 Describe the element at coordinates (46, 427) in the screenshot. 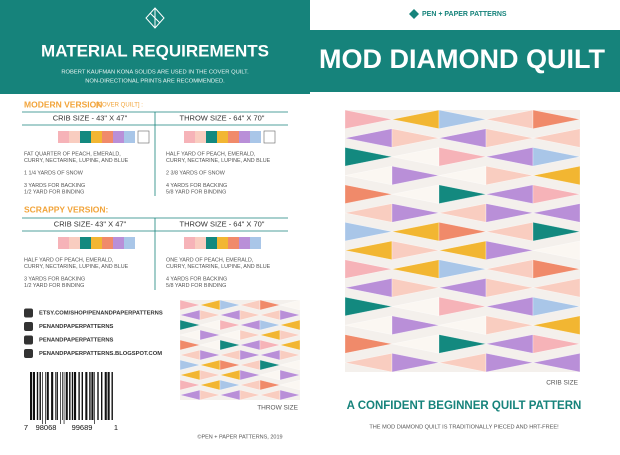

I see `barcode-digit: 98068` at that location.